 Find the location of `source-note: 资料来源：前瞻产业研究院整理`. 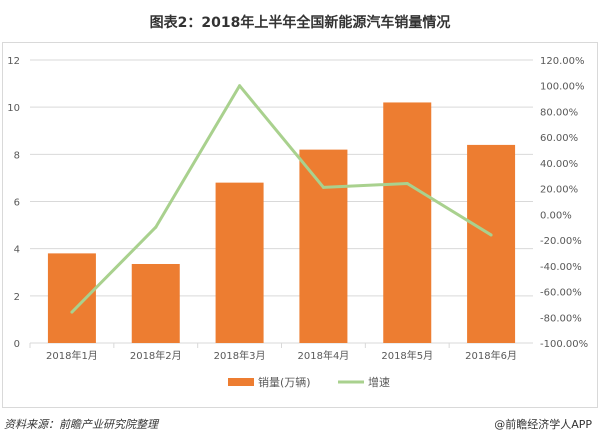

source-note: 资料来源：前瞻产业研究院整理 is located at coordinates (81, 424).